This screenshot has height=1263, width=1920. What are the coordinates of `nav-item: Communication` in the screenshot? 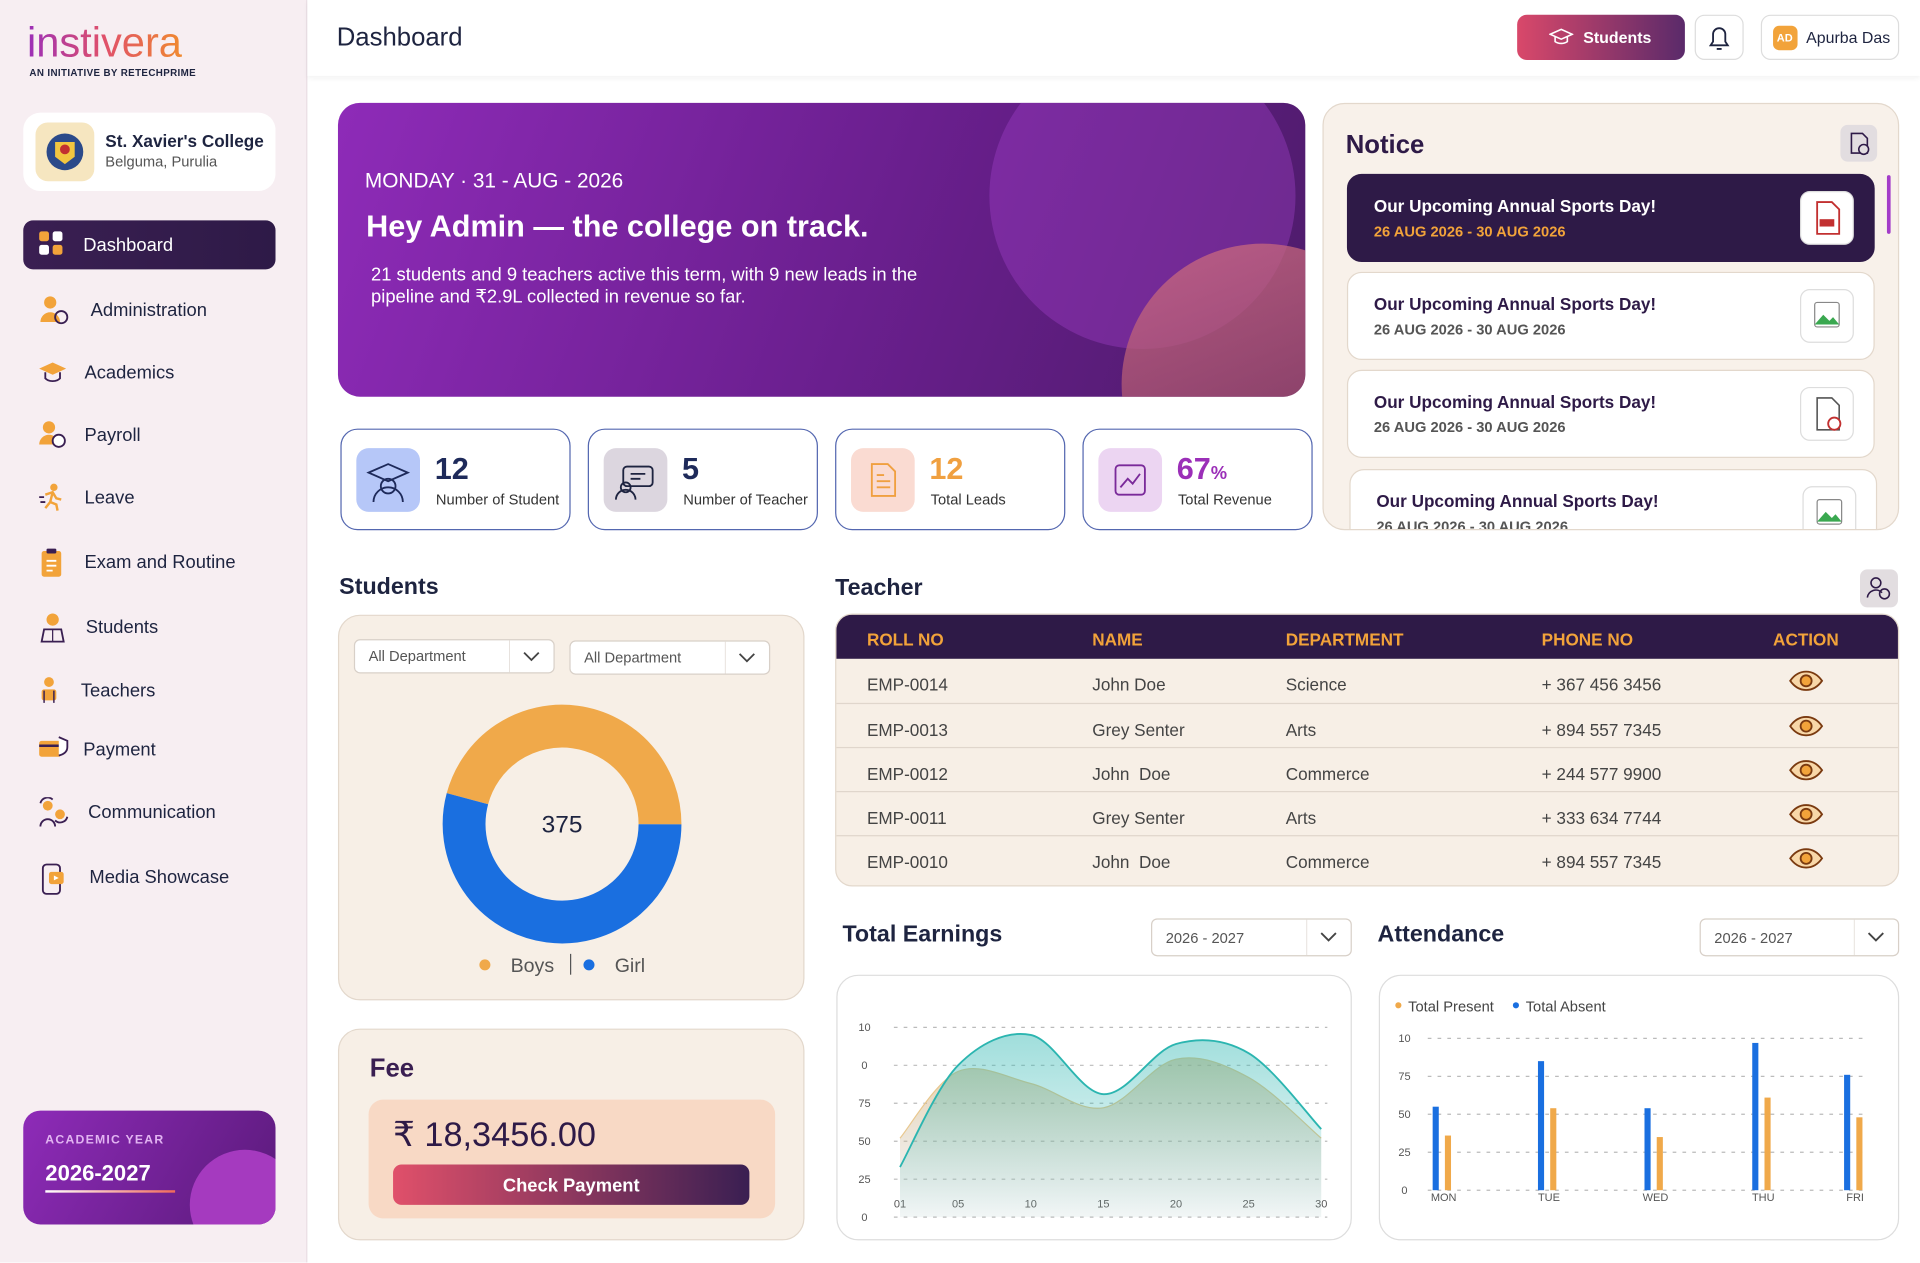 It's located at (149, 811).